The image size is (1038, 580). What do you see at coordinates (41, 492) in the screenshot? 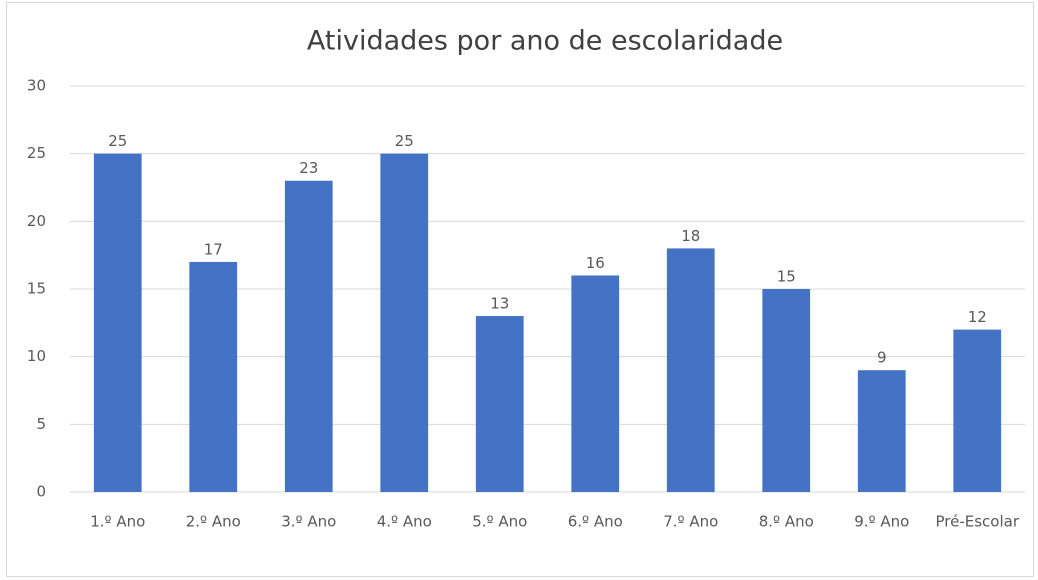
I see `y-tick-label: 0` at bounding box center [41, 492].